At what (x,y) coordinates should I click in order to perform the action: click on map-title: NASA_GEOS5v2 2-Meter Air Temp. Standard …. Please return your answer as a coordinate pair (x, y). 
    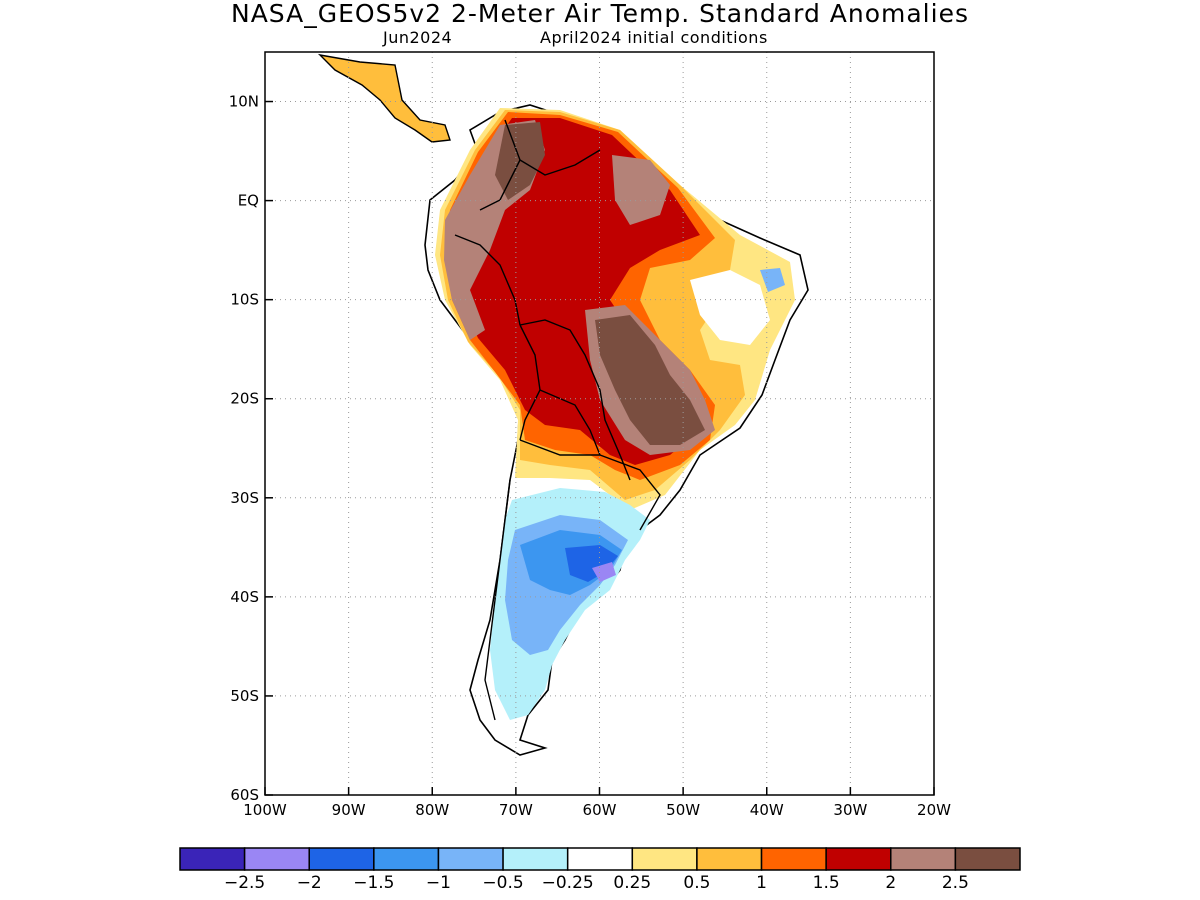
    Looking at the image, I should click on (600, 14).